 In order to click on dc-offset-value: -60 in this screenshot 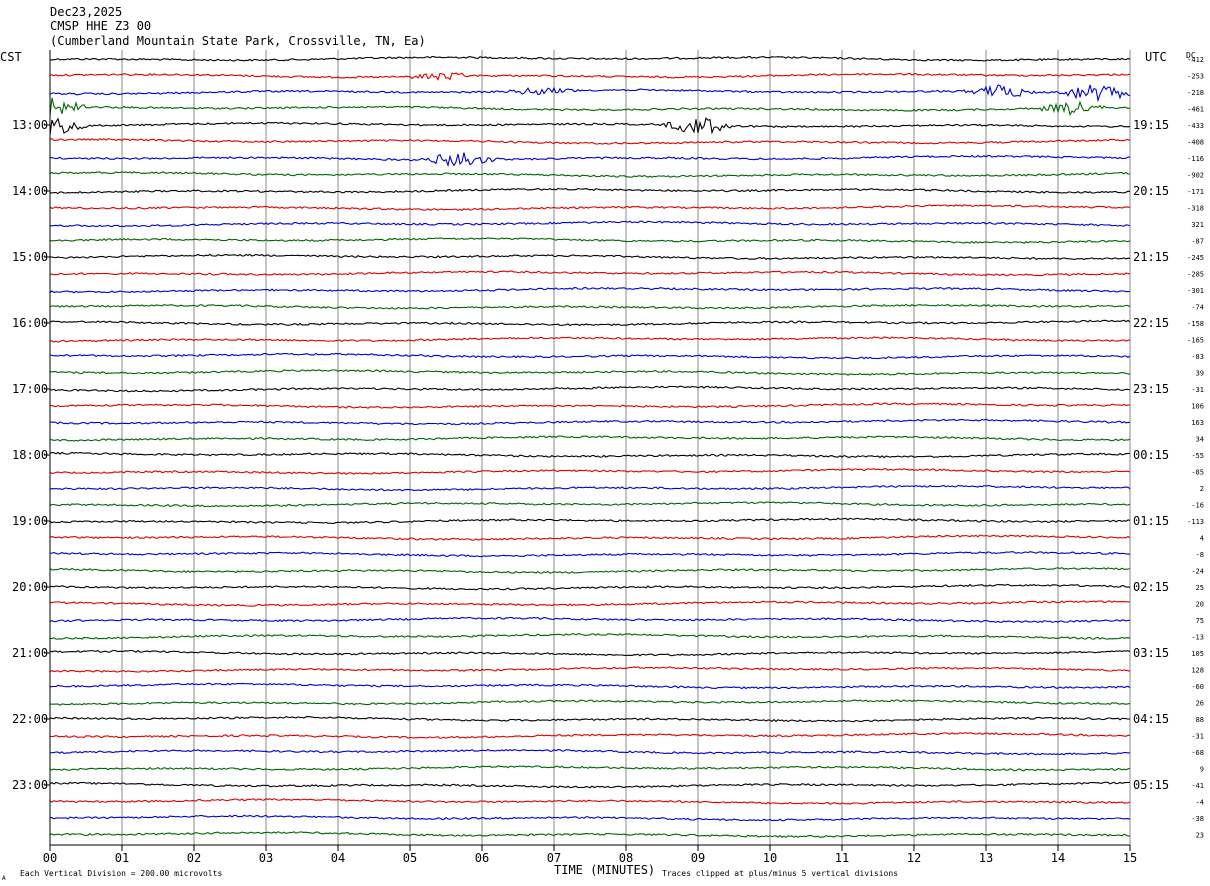, I will do `click(1197, 687)`.